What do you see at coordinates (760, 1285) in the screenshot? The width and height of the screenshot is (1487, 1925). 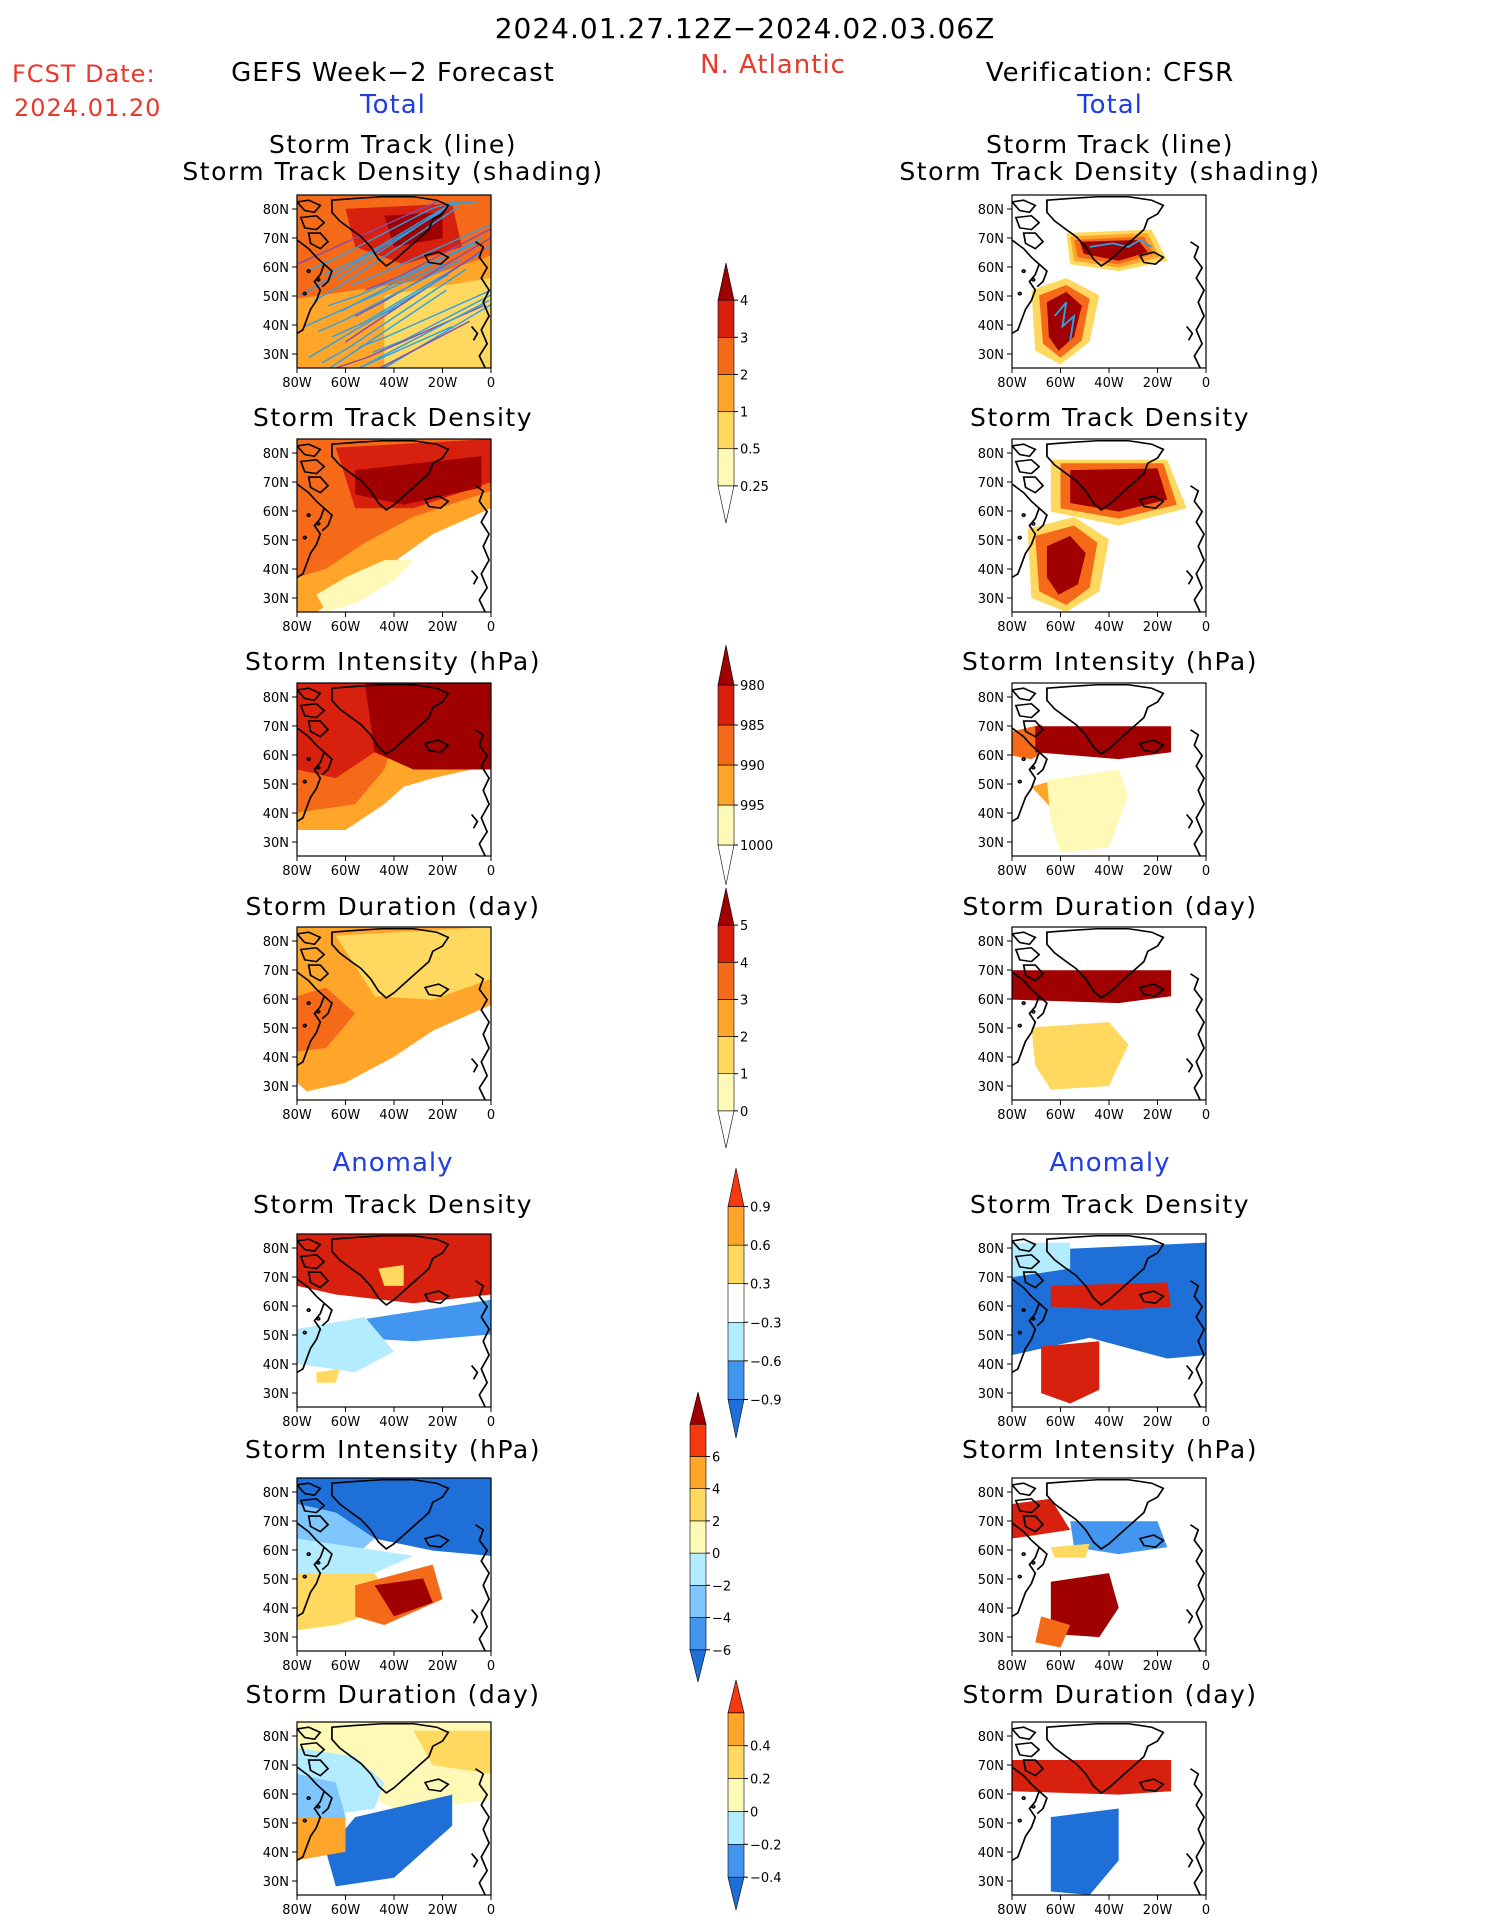 I see `colorbar-label: 0.3` at bounding box center [760, 1285].